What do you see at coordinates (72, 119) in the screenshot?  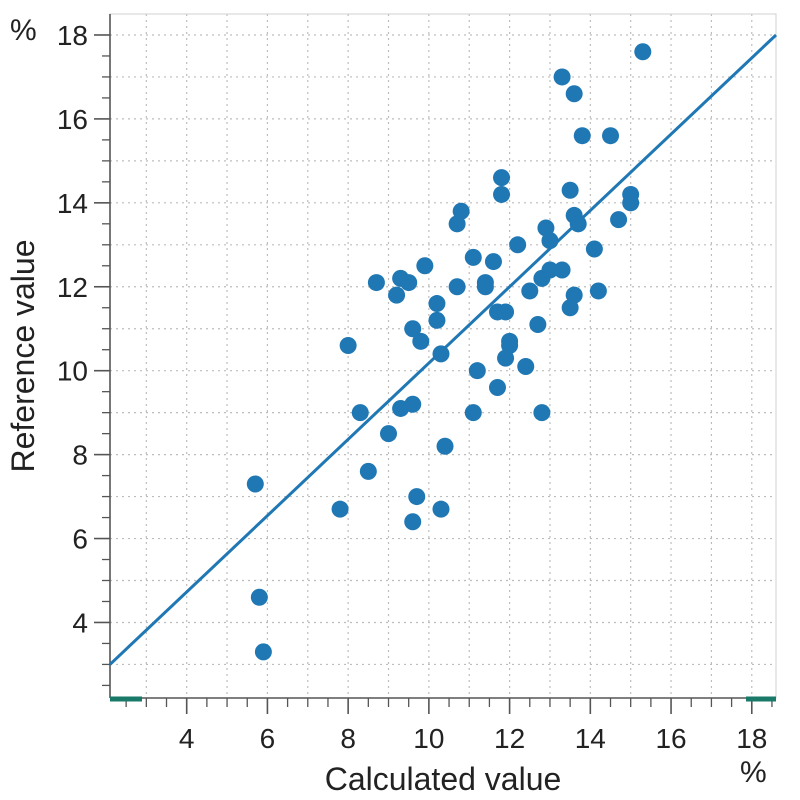 I see `y-tick-label: 16` at bounding box center [72, 119].